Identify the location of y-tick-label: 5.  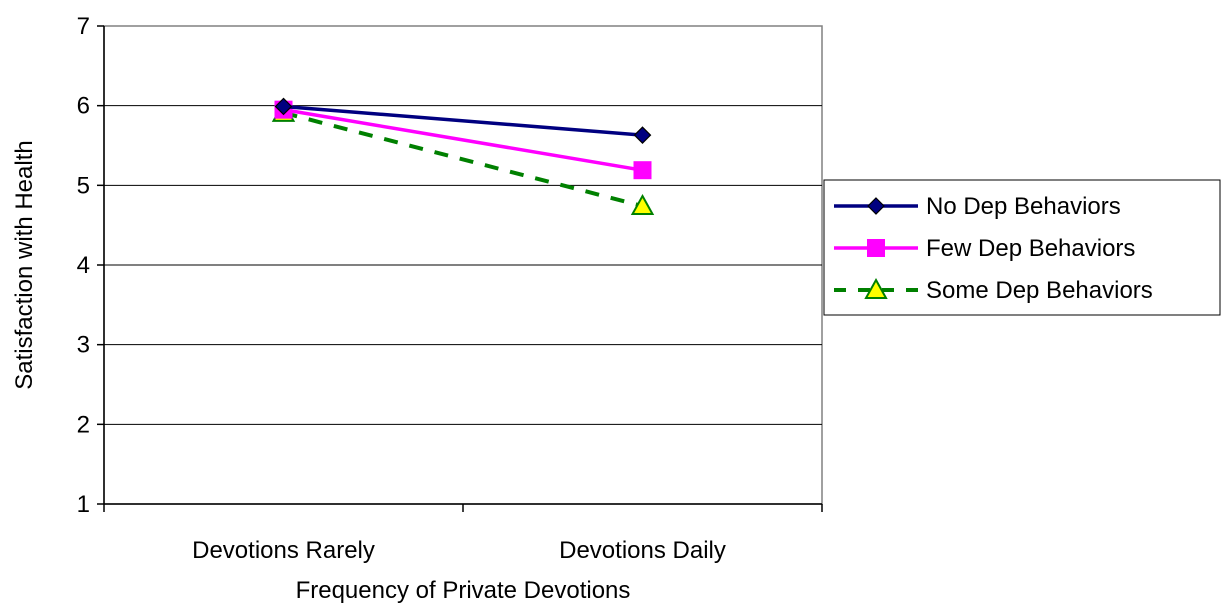
(83, 185).